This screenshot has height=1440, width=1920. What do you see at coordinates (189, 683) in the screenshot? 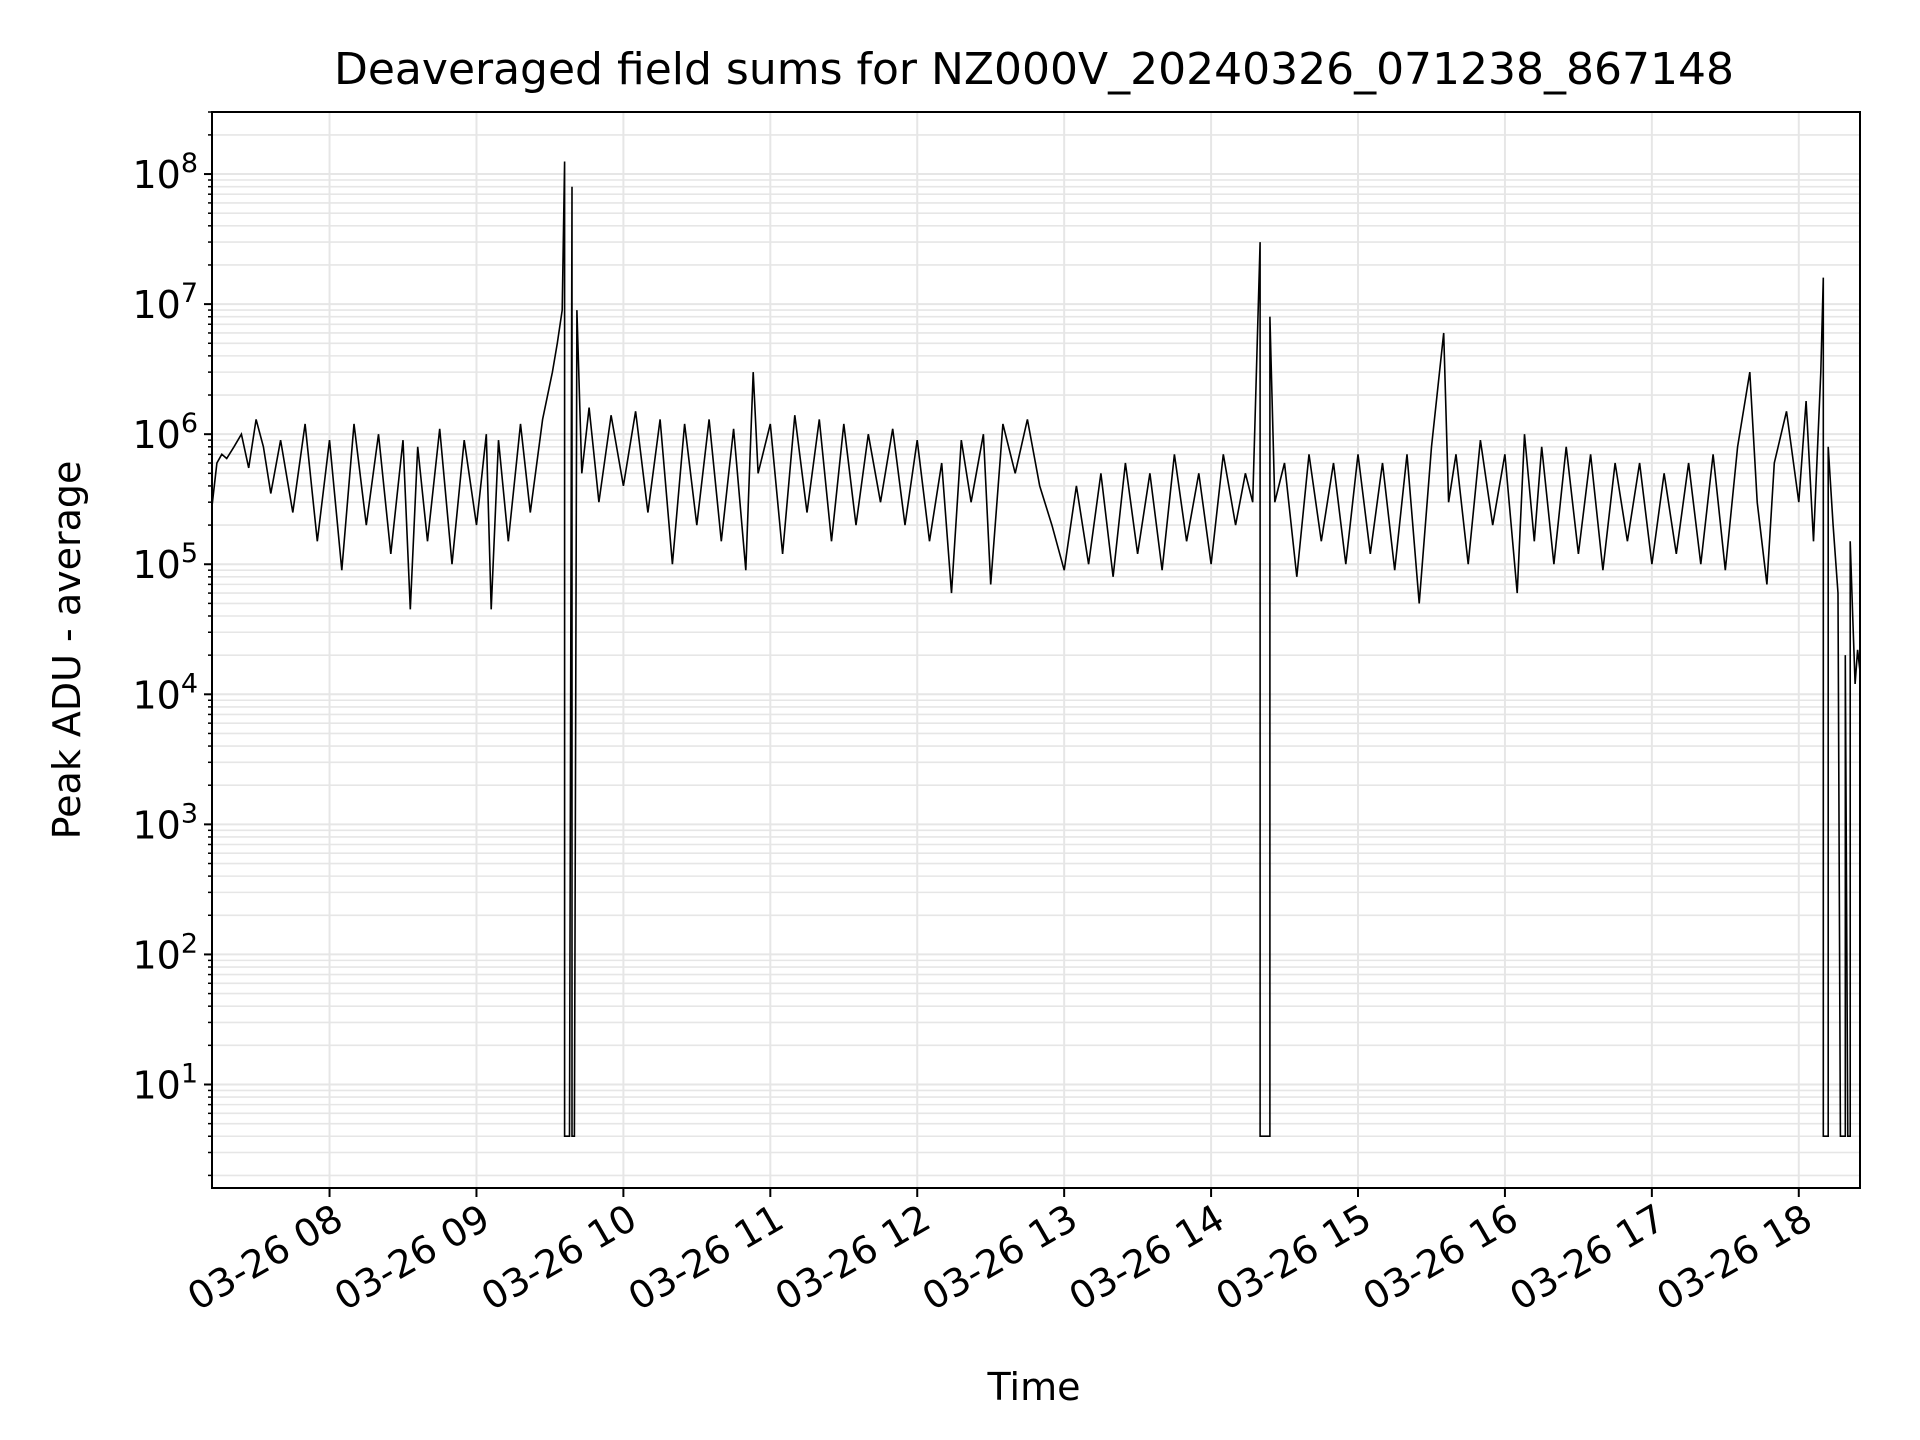
I see `y-tick-label-exponent: 4` at bounding box center [189, 683].